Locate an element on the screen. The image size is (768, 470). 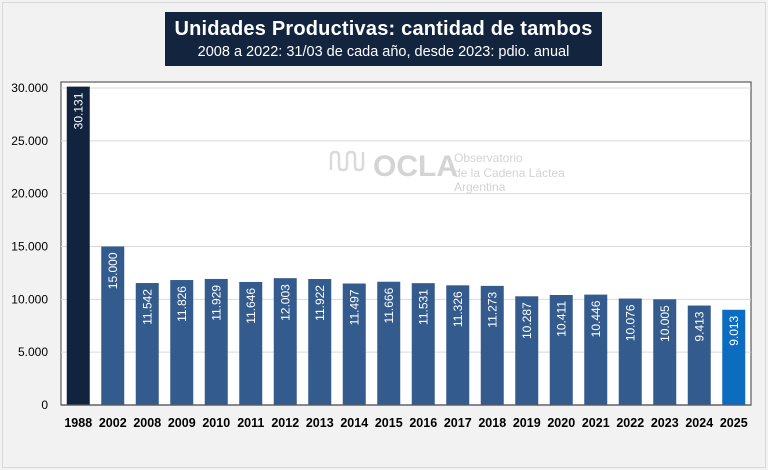
bar-2010 is located at coordinates (216, 341).